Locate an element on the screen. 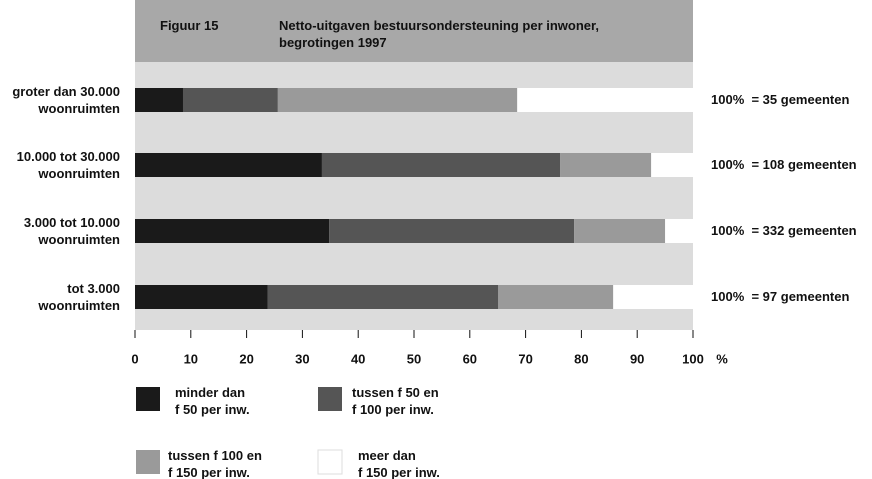 This screenshot has width=872, height=479. y-tick-label: 10.000 tot 30.000 woonruimten is located at coordinates (68, 165).